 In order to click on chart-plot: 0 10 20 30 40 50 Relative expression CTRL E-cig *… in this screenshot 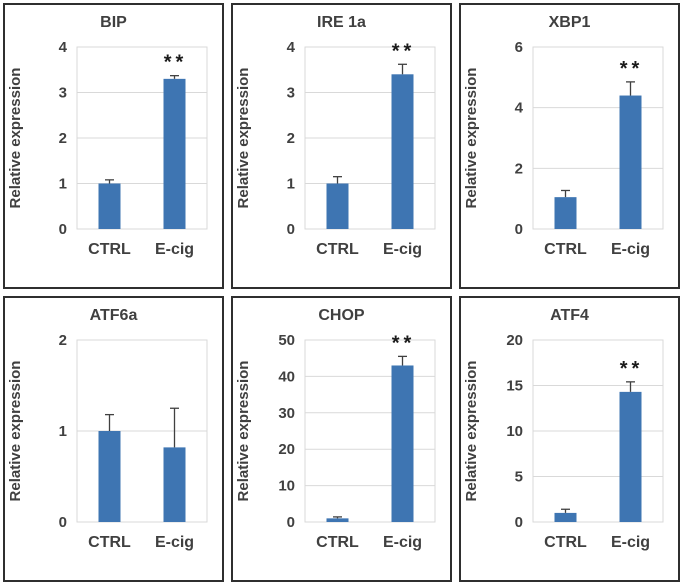, I will do `click(335, 441)`.